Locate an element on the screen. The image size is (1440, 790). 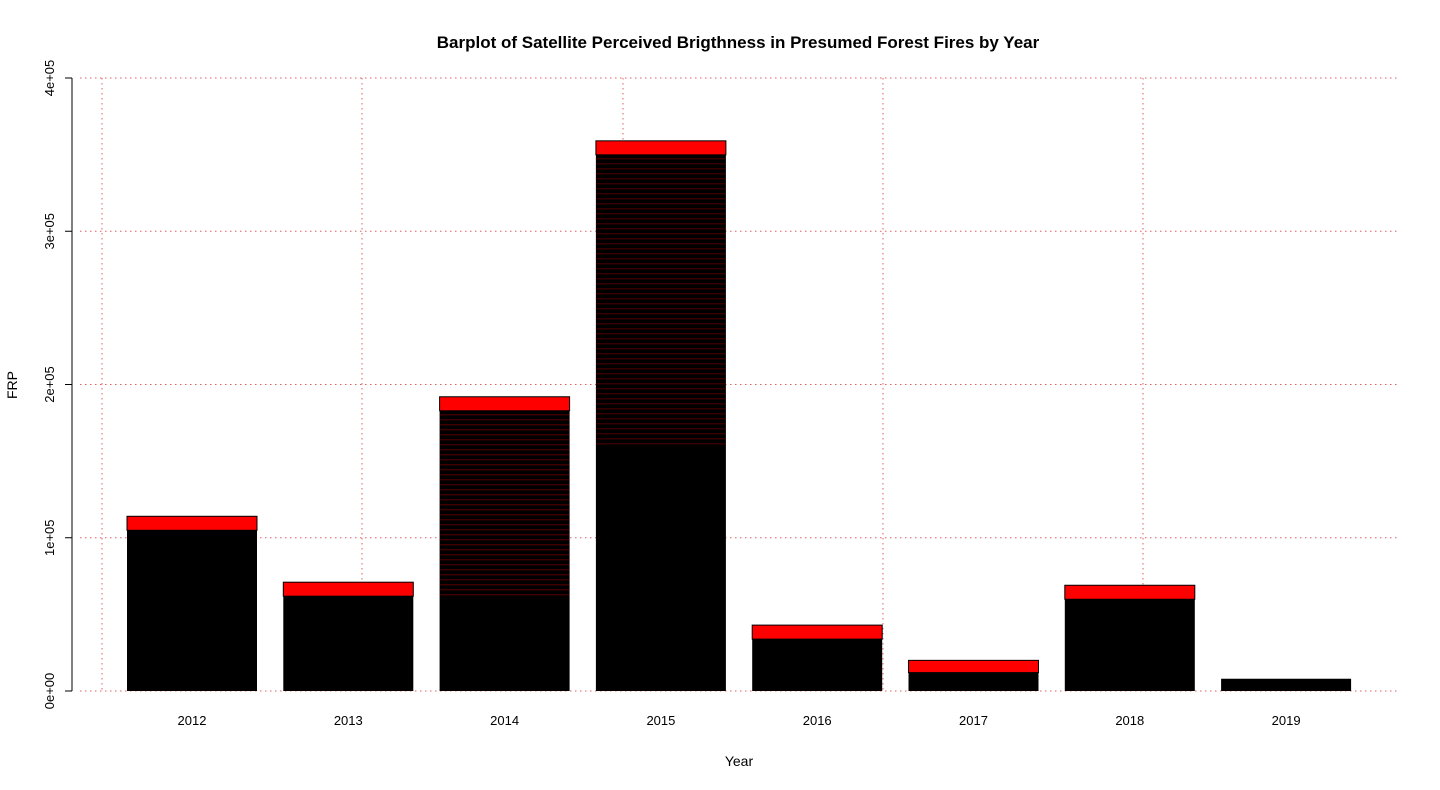
y-axis: 0e+00 1e+05 2e+05 3e+05 4e+05 is located at coordinates (57, 385).